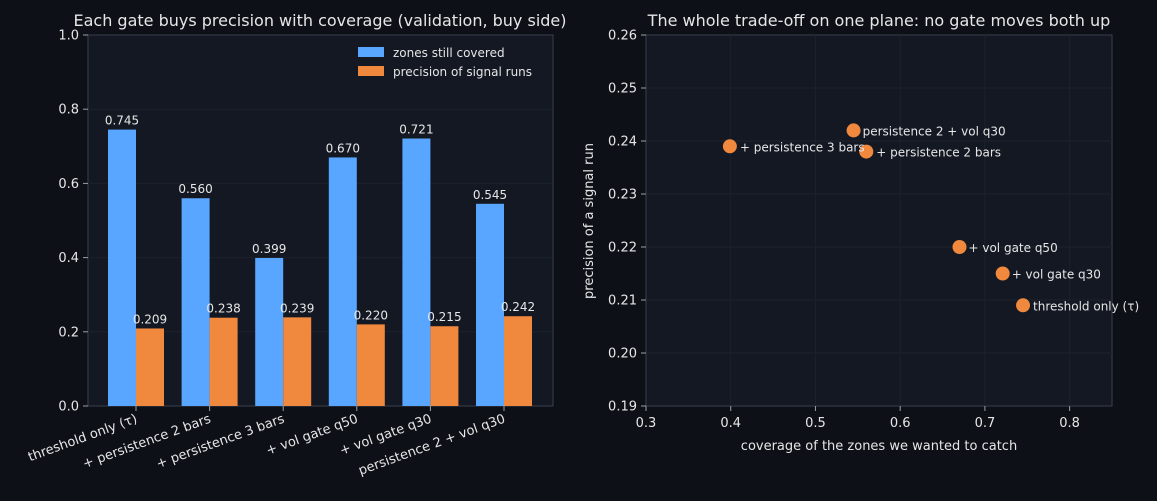 This screenshot has height=501, width=1157. I want to click on scatter-point-label: + persistence 2 bars, so click(938, 153).